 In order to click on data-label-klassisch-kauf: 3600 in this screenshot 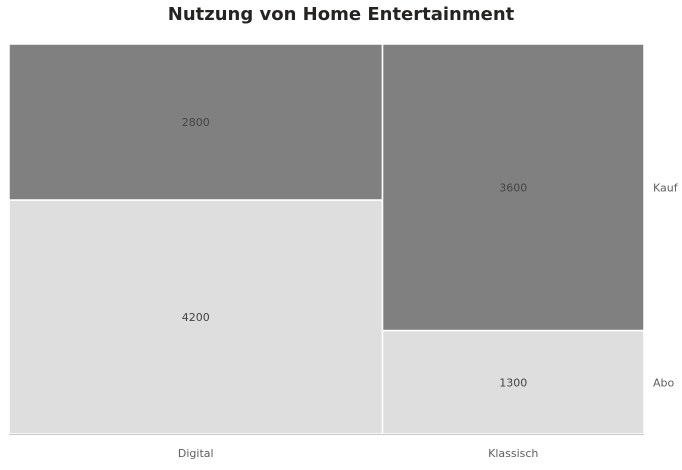, I will do `click(513, 187)`.